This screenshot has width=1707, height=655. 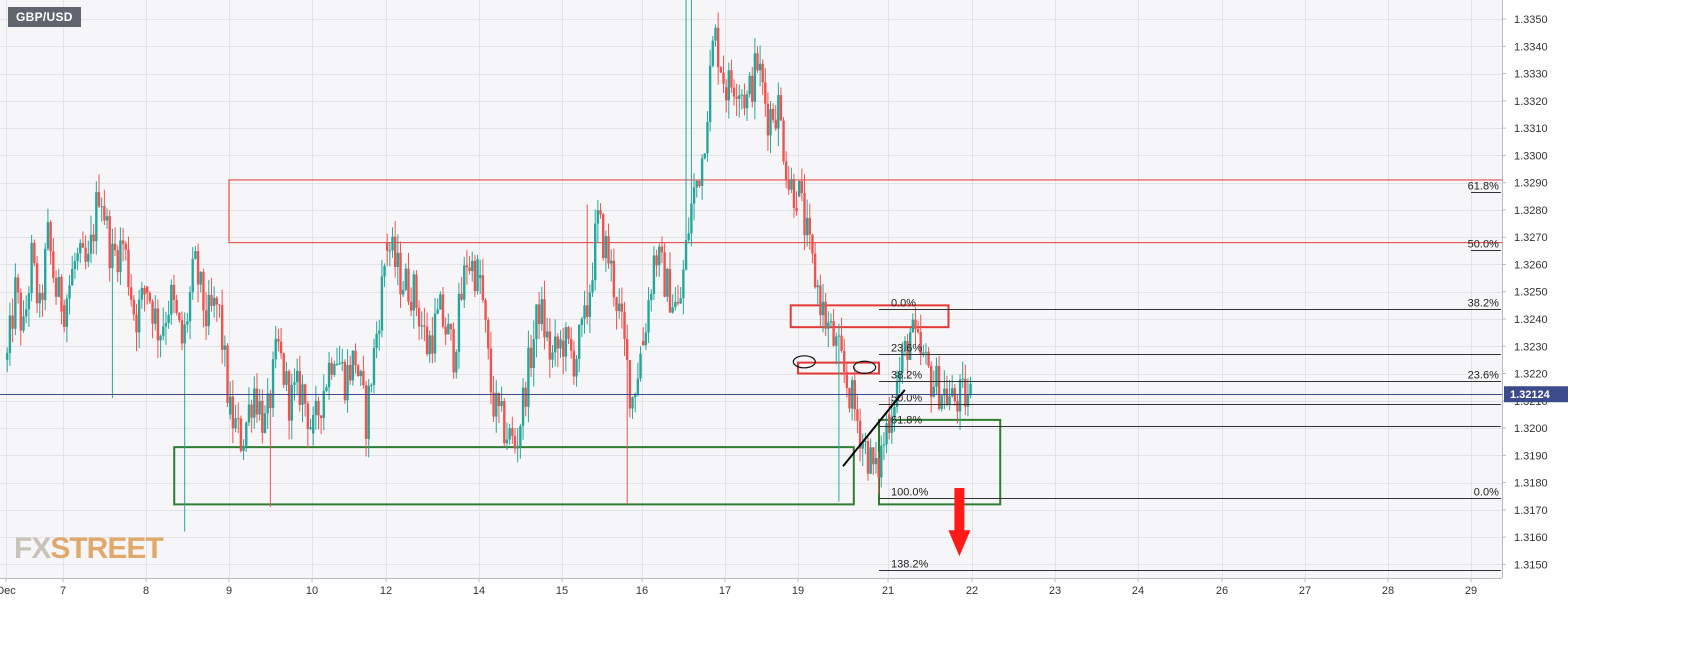 I want to click on x-tick-label: 7, so click(x=63, y=591).